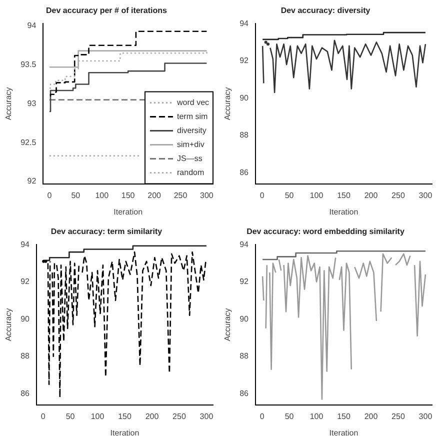 This screenshot has width=439, height=443. What do you see at coordinates (32, 103) in the screenshot?
I see `y-tick-label: 93` at bounding box center [32, 103].